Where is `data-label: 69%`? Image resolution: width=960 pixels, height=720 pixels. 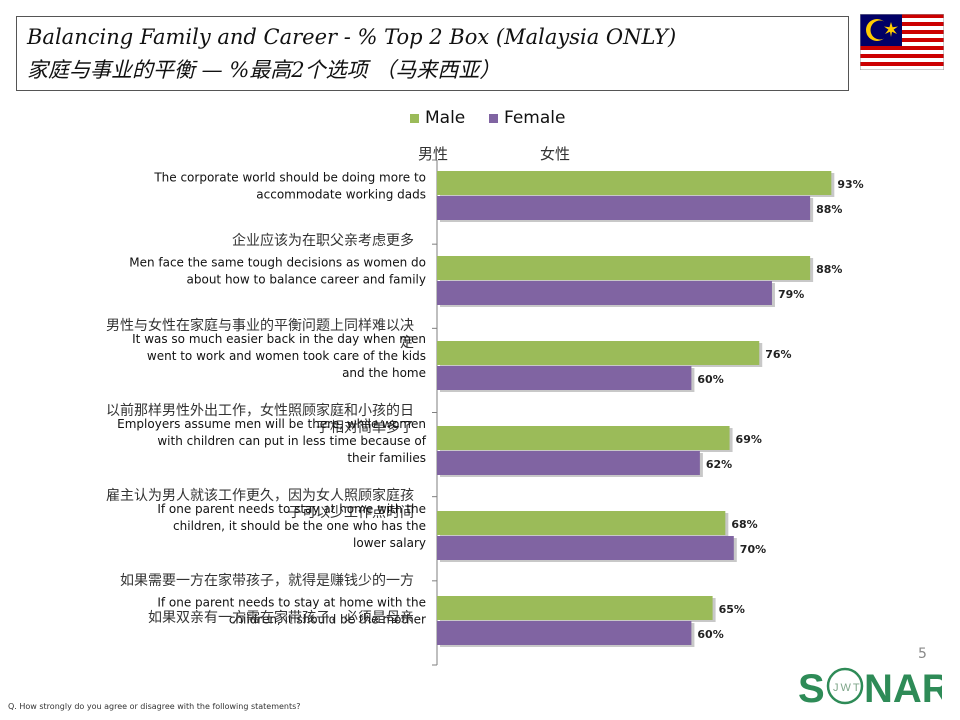
data-label: 69% is located at coordinates (749, 439).